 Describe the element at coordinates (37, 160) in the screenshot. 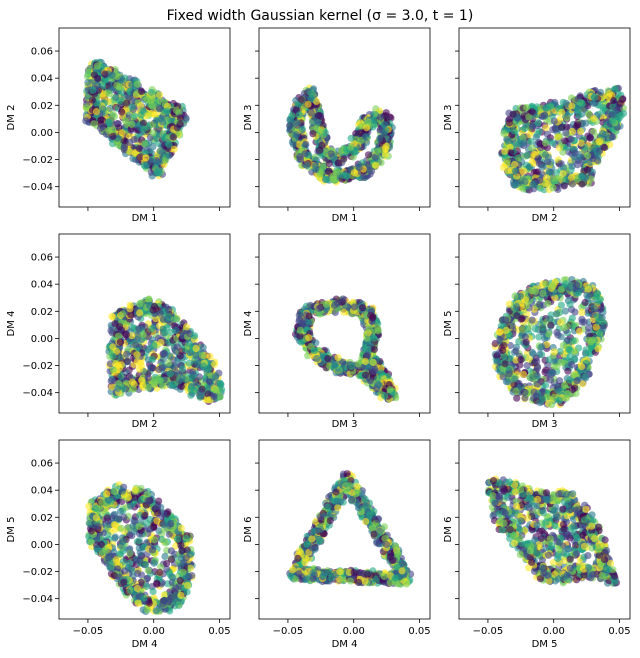

I see `y-tick-label: −0.02` at that location.